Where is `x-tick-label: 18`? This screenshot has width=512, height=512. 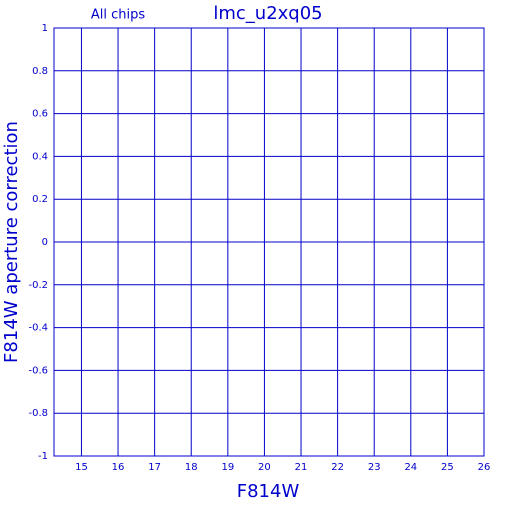 x-tick-label: 18 is located at coordinates (191, 467).